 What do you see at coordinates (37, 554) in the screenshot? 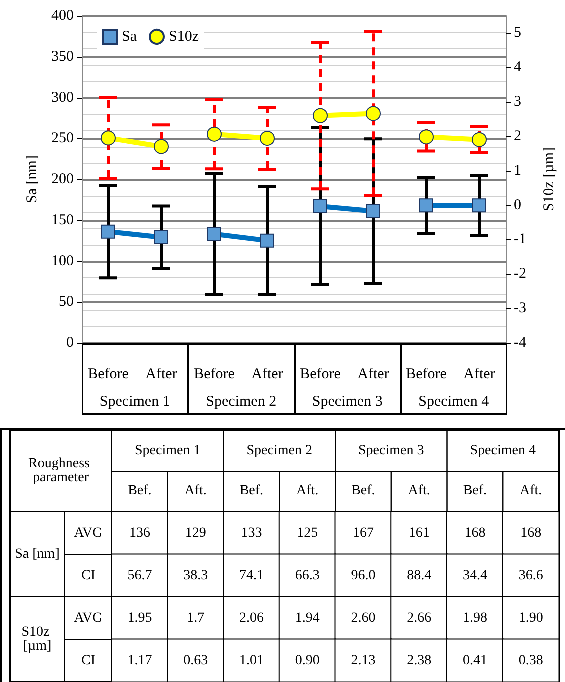
I see `y2-tick-label: Sa [nm]` at bounding box center [37, 554].